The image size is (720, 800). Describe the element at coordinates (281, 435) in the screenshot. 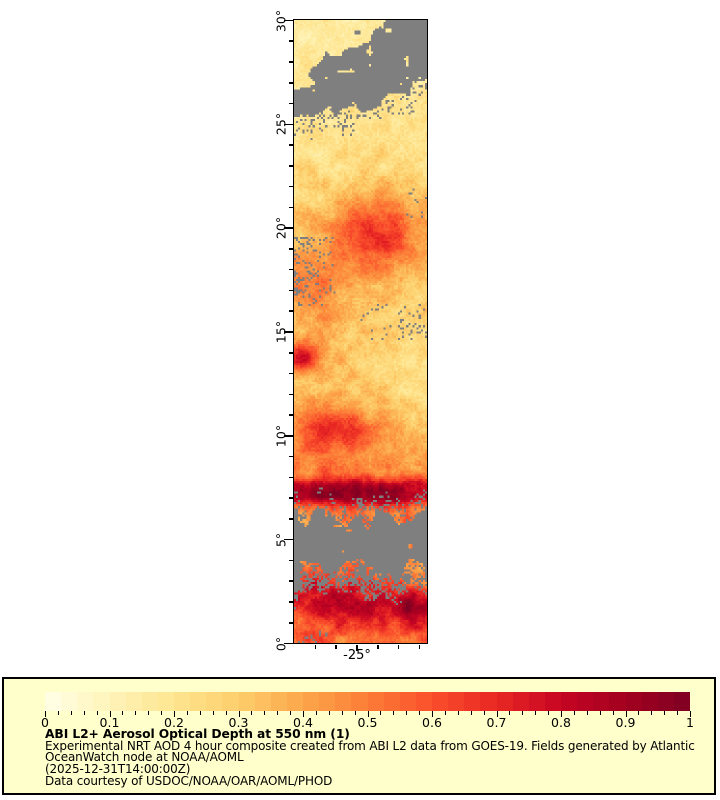

I see `lat-tick-label: 10°` at that location.